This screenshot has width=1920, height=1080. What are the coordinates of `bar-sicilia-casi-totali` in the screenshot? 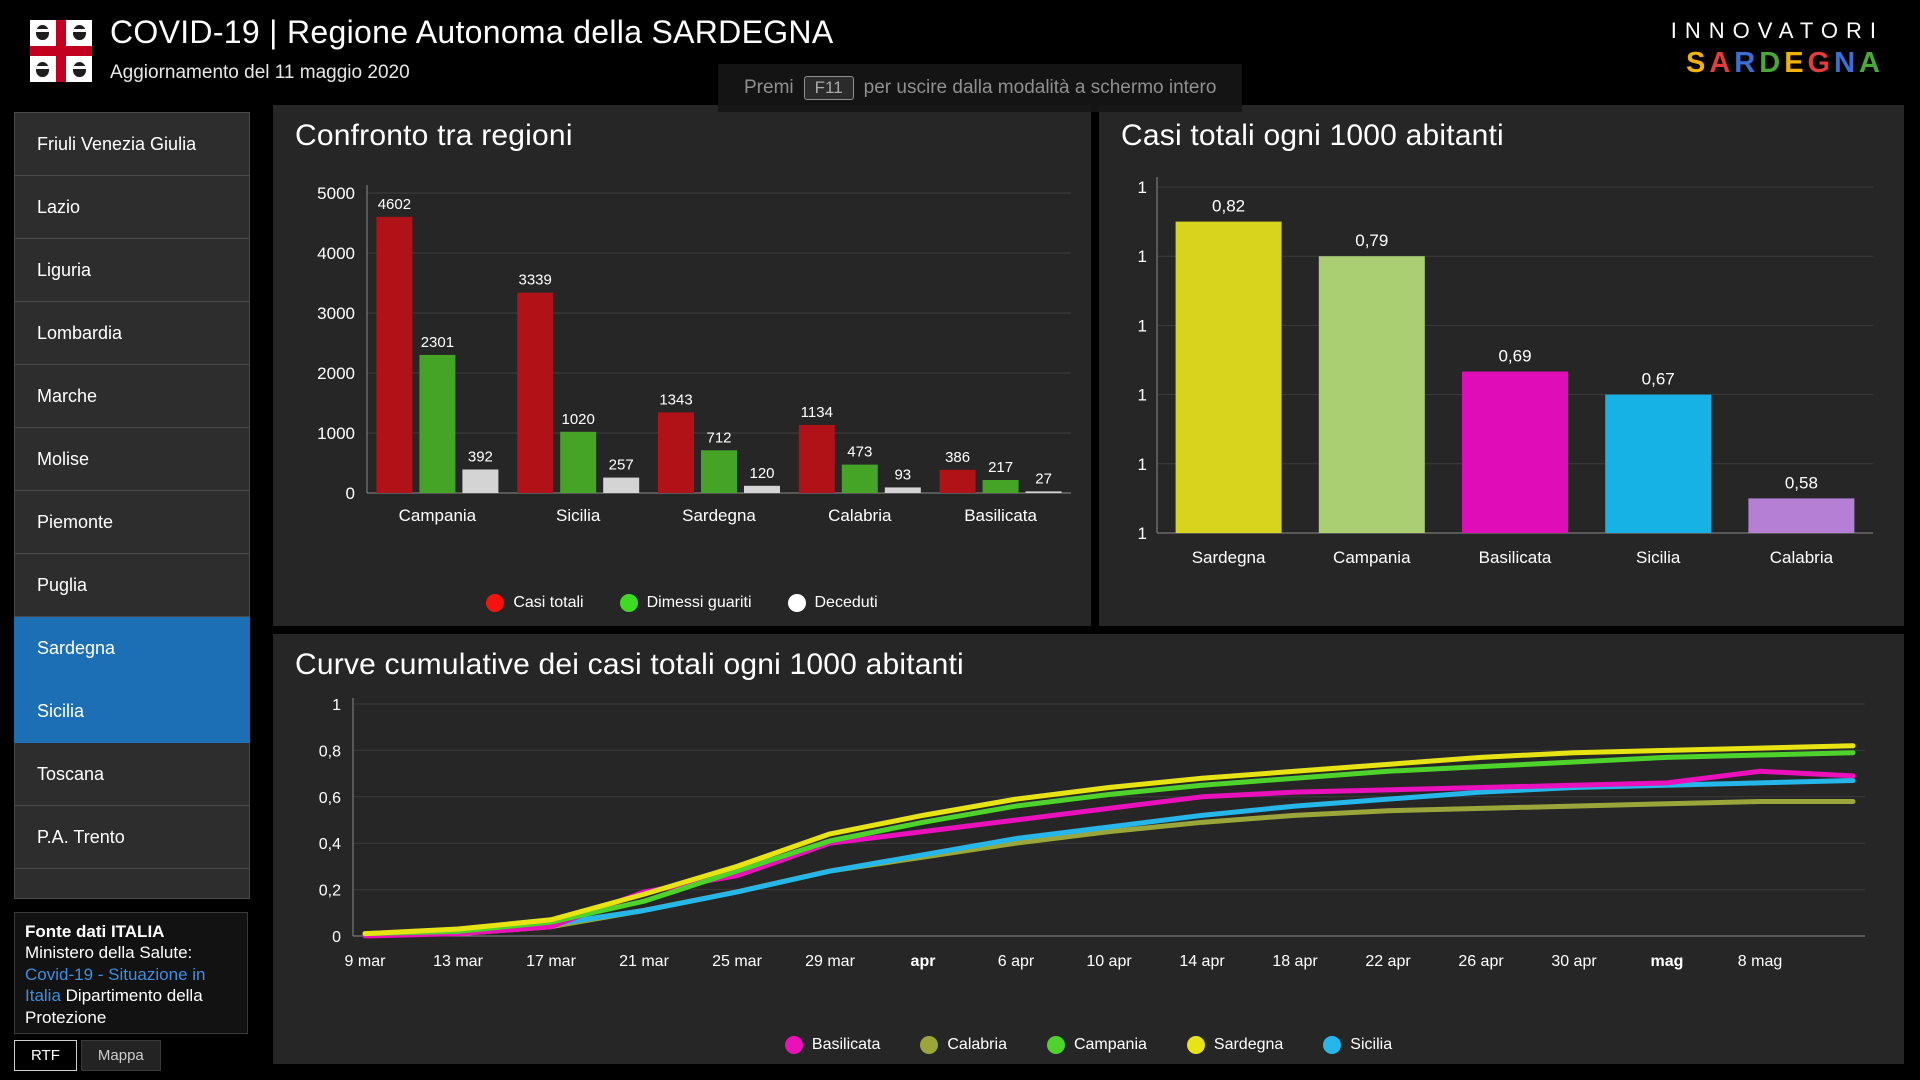 It's located at (535, 392).